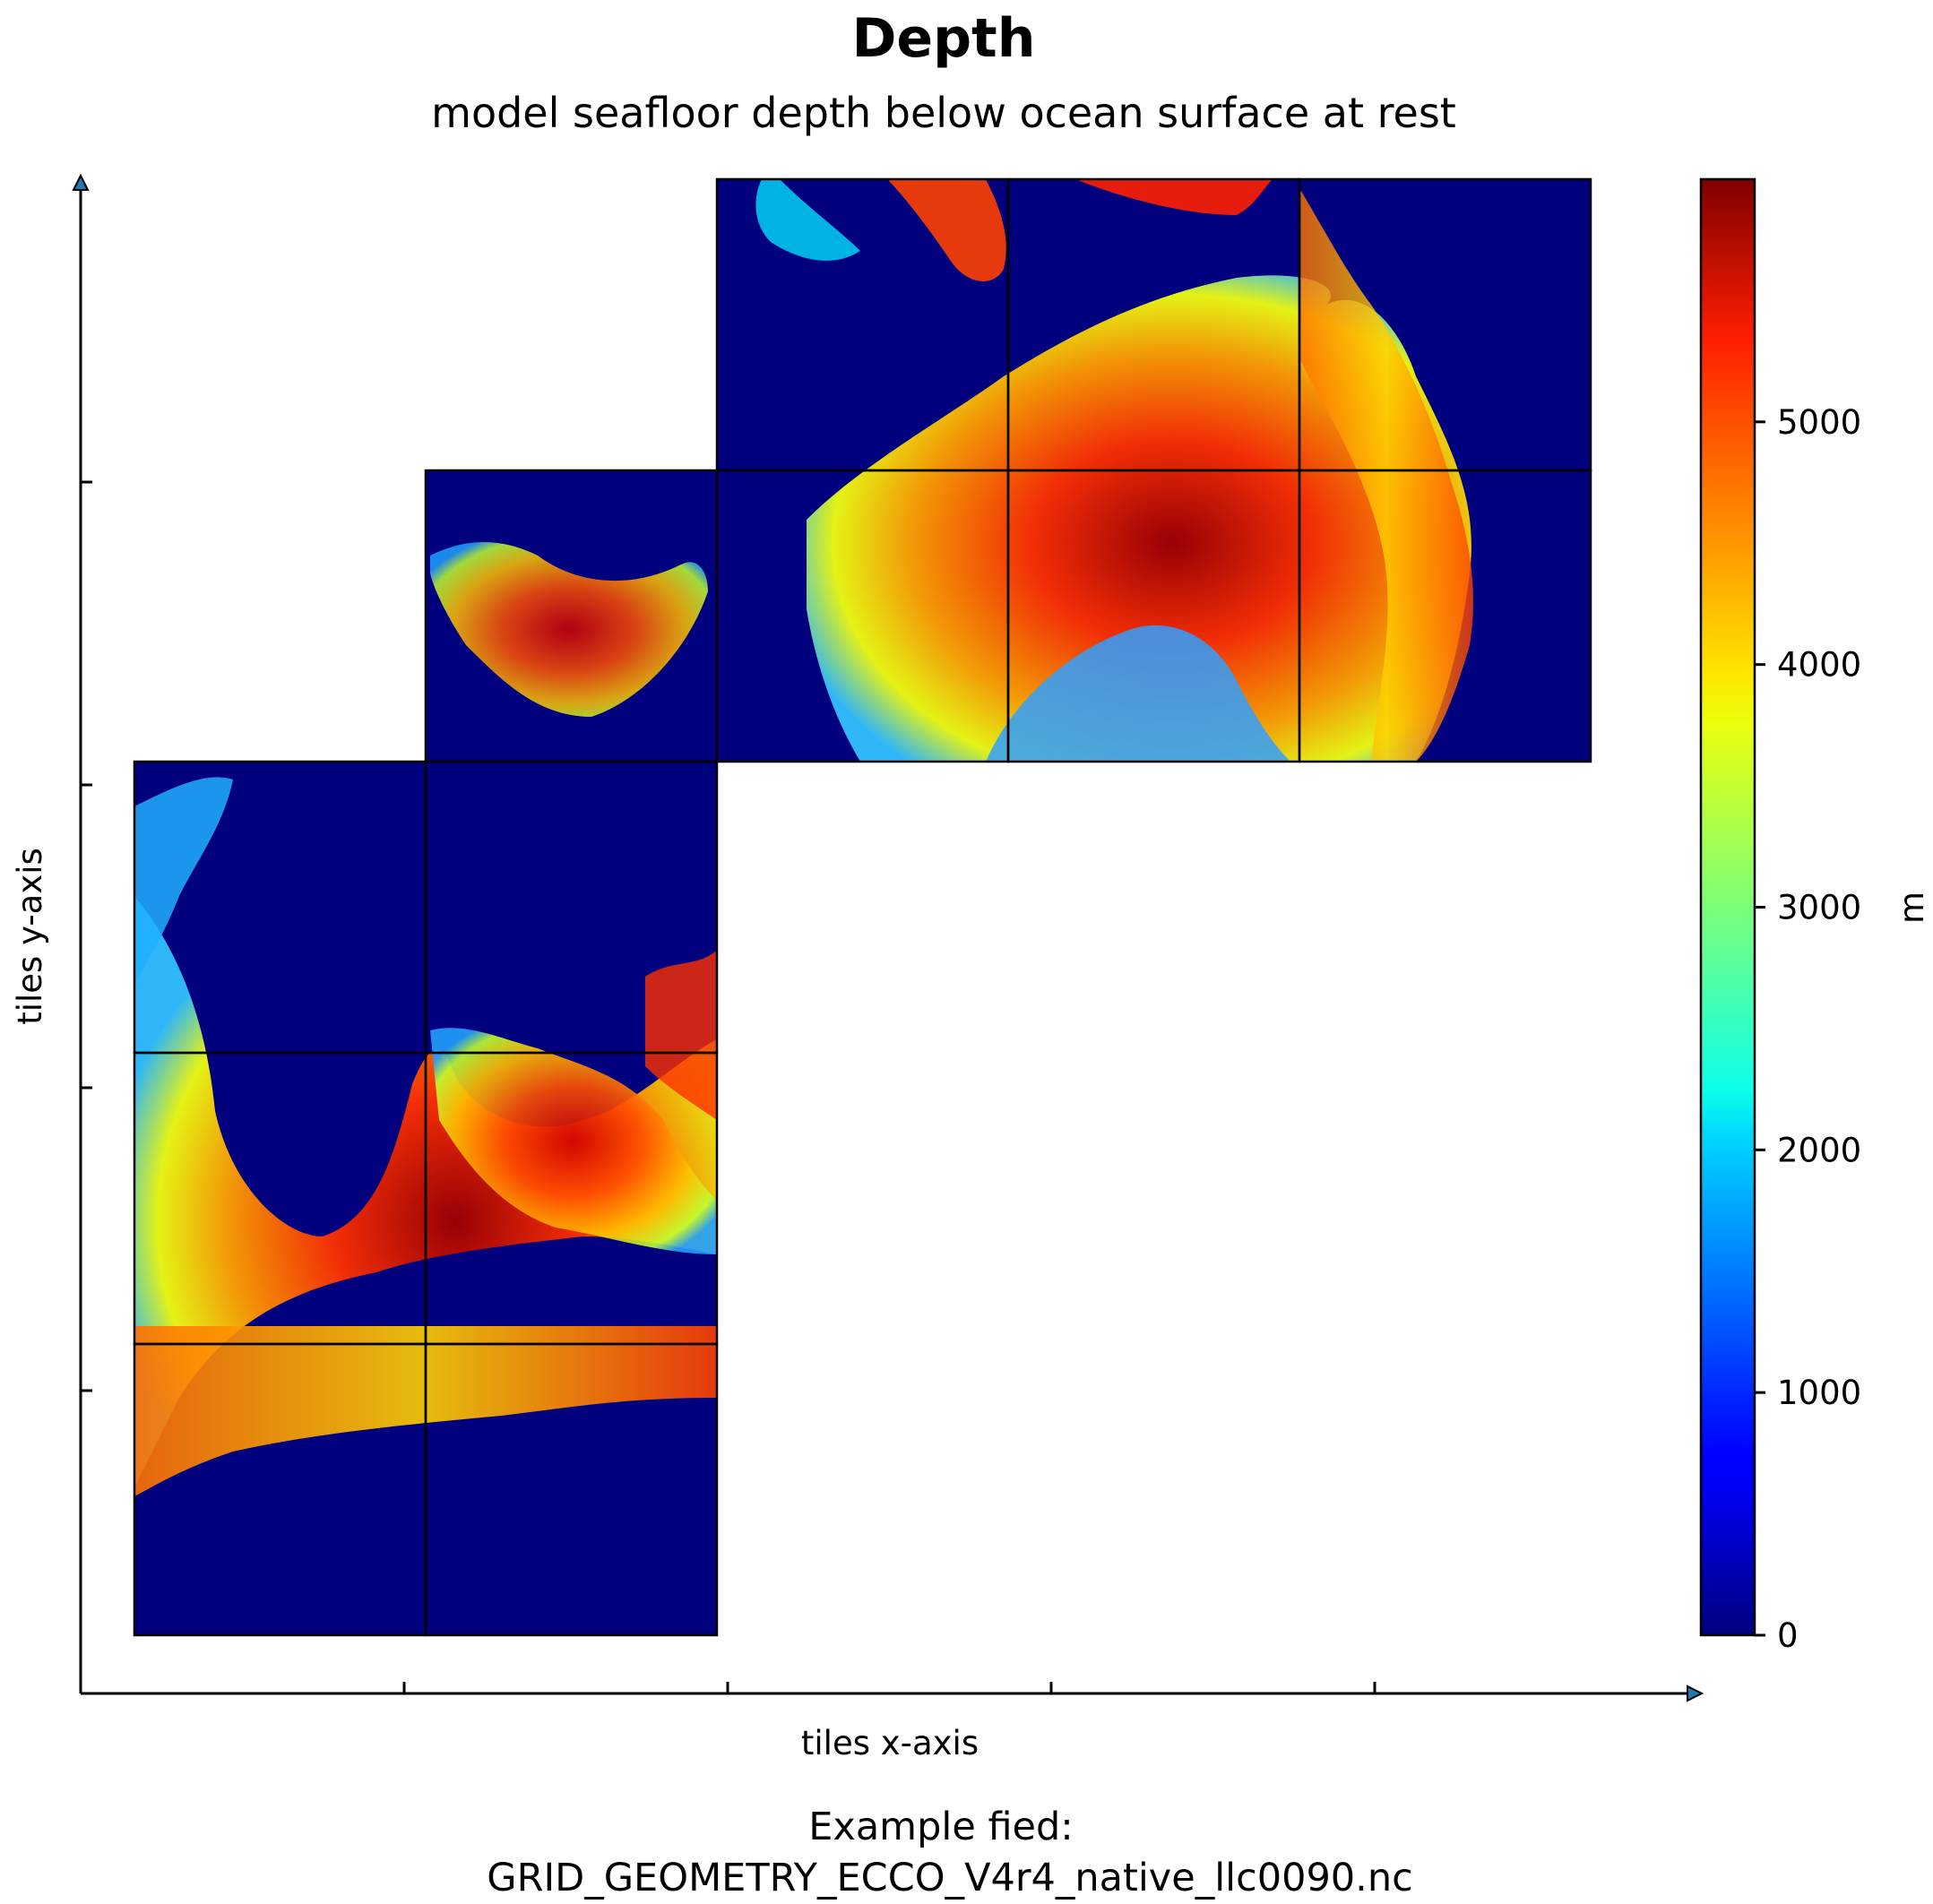 The width and height of the screenshot is (1933, 1904). What do you see at coordinates (30, 936) in the screenshot?
I see `y-axis-label: tiles y-axis` at bounding box center [30, 936].